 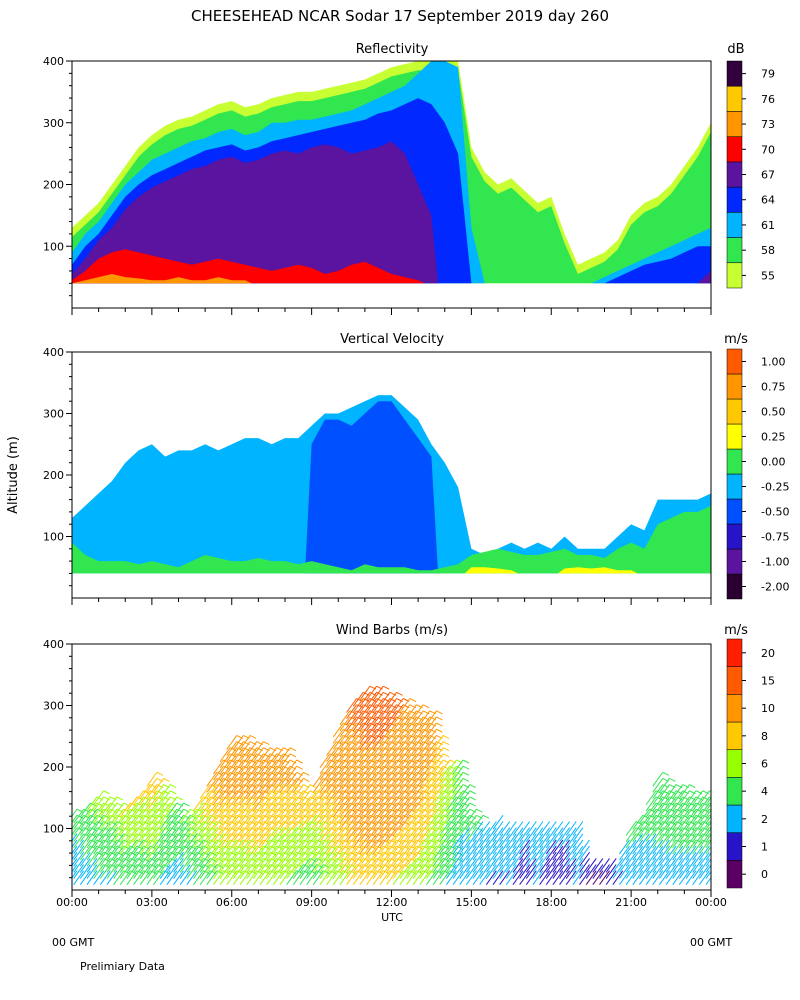 I want to click on x-tick-label: 21:00, so click(x=631, y=902).